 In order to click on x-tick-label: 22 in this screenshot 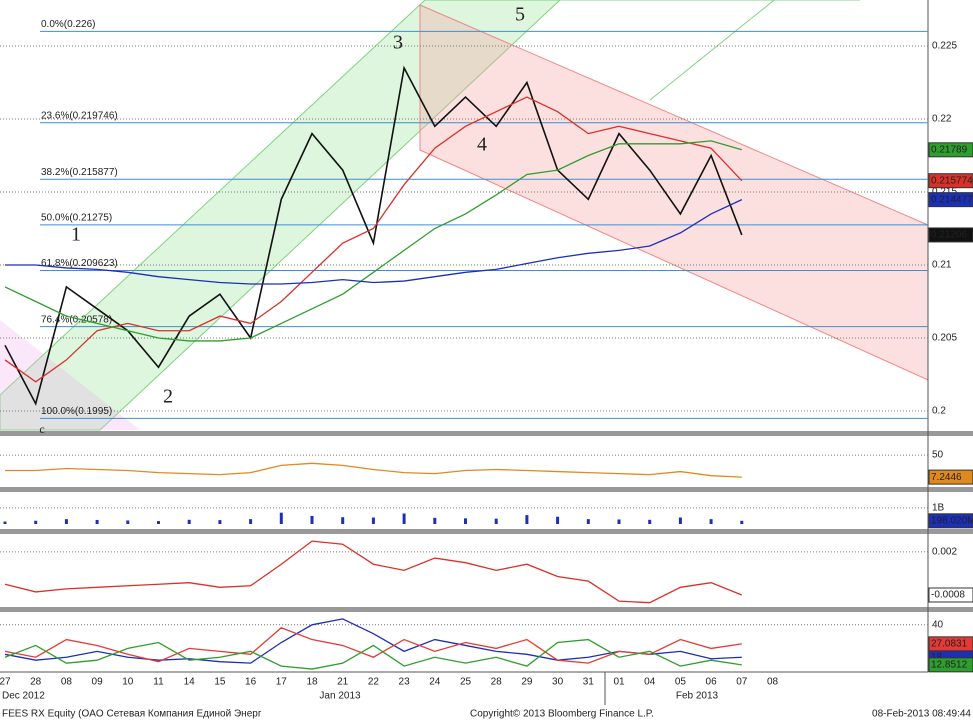, I will do `click(374, 682)`.